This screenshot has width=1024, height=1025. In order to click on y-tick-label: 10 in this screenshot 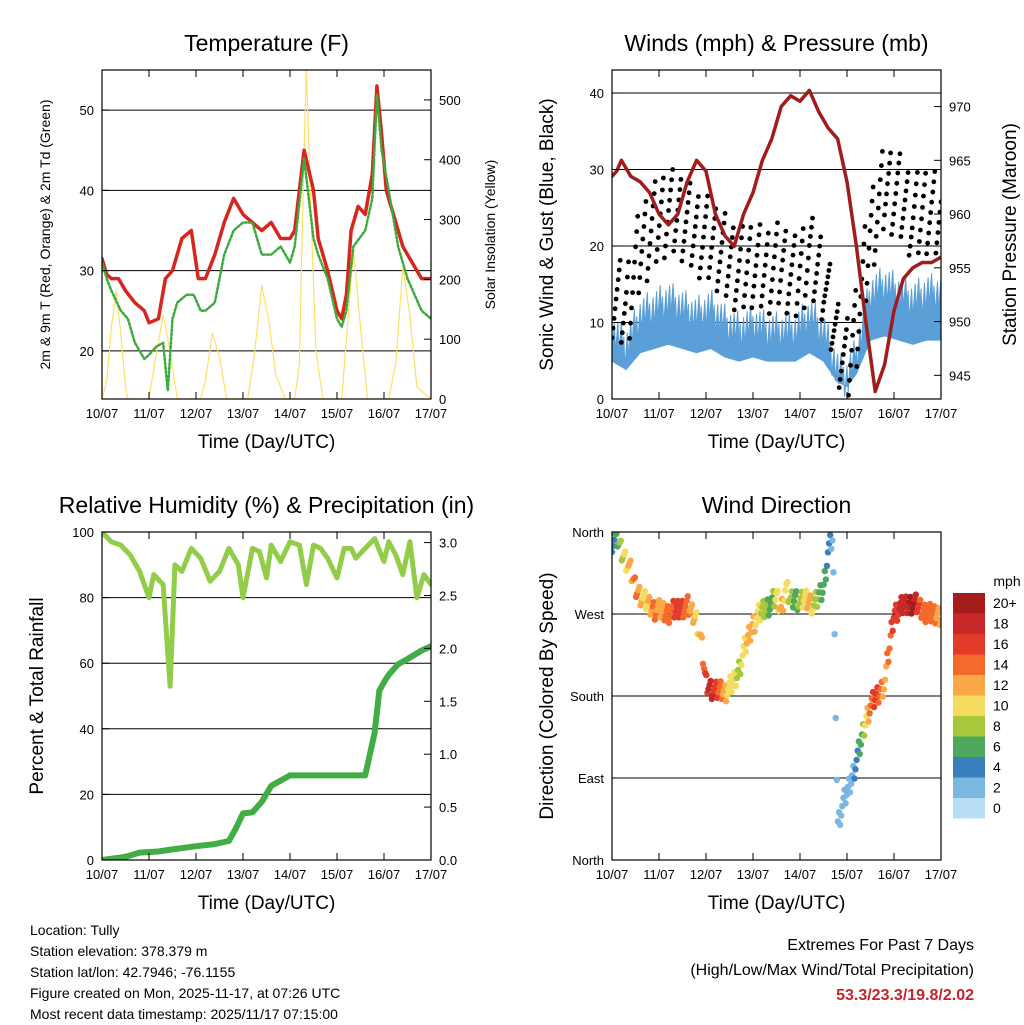, I will do `click(597, 322)`.